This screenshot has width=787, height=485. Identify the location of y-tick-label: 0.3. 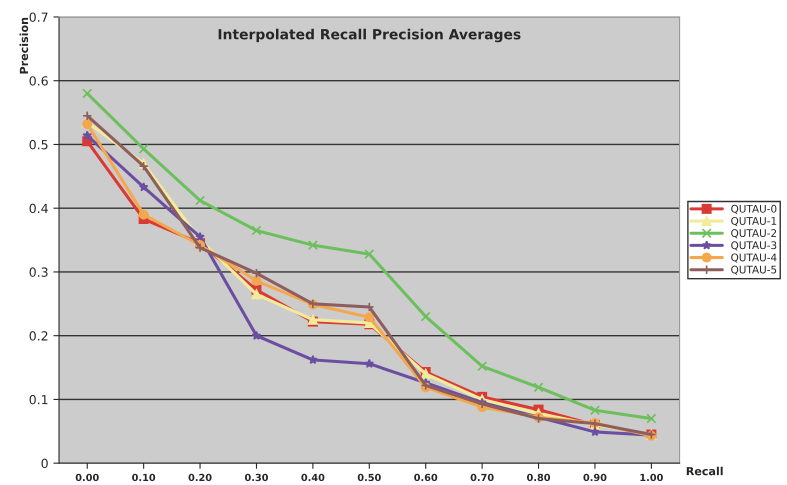
(39, 272).